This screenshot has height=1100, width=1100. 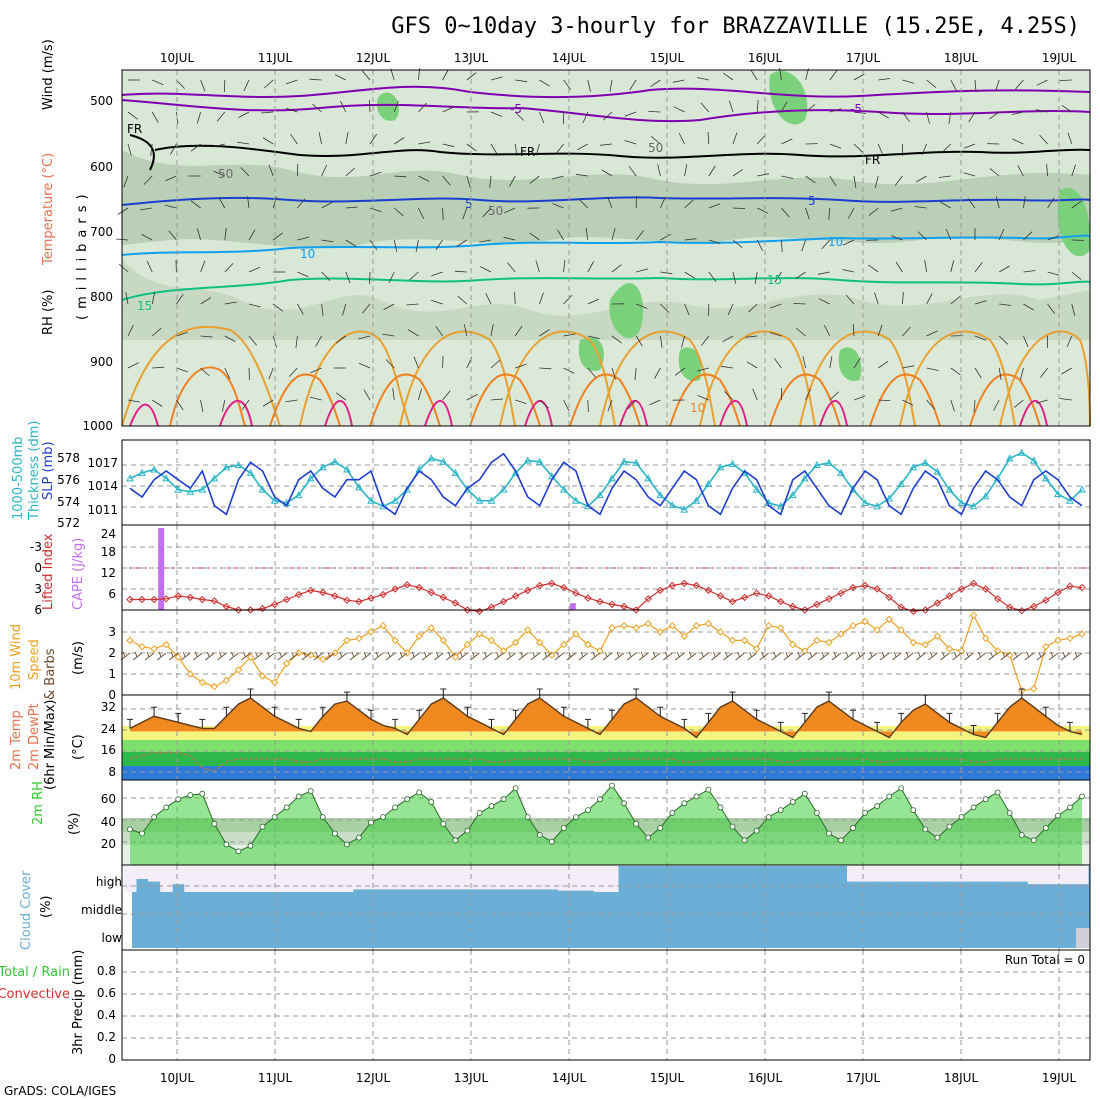 I want to click on day-label-top-13JUL: 13JUL, so click(x=471, y=58).